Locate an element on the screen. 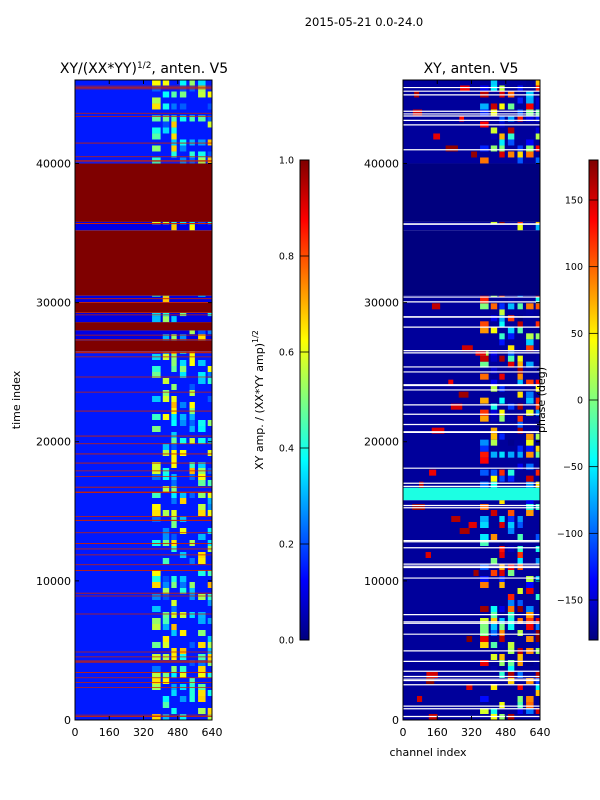  y-tick-label: 30000 is located at coordinates (53, 303).